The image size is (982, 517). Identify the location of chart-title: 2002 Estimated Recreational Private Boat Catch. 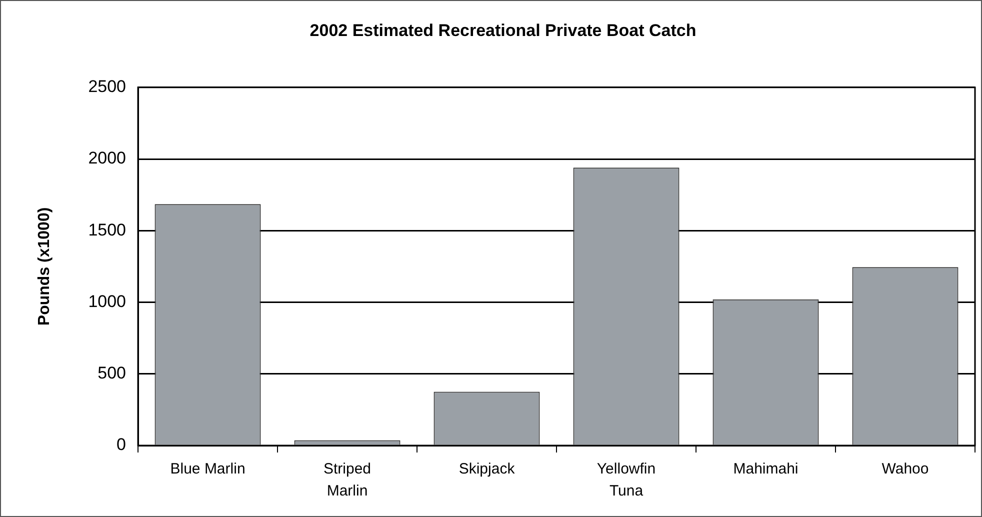
(503, 30).